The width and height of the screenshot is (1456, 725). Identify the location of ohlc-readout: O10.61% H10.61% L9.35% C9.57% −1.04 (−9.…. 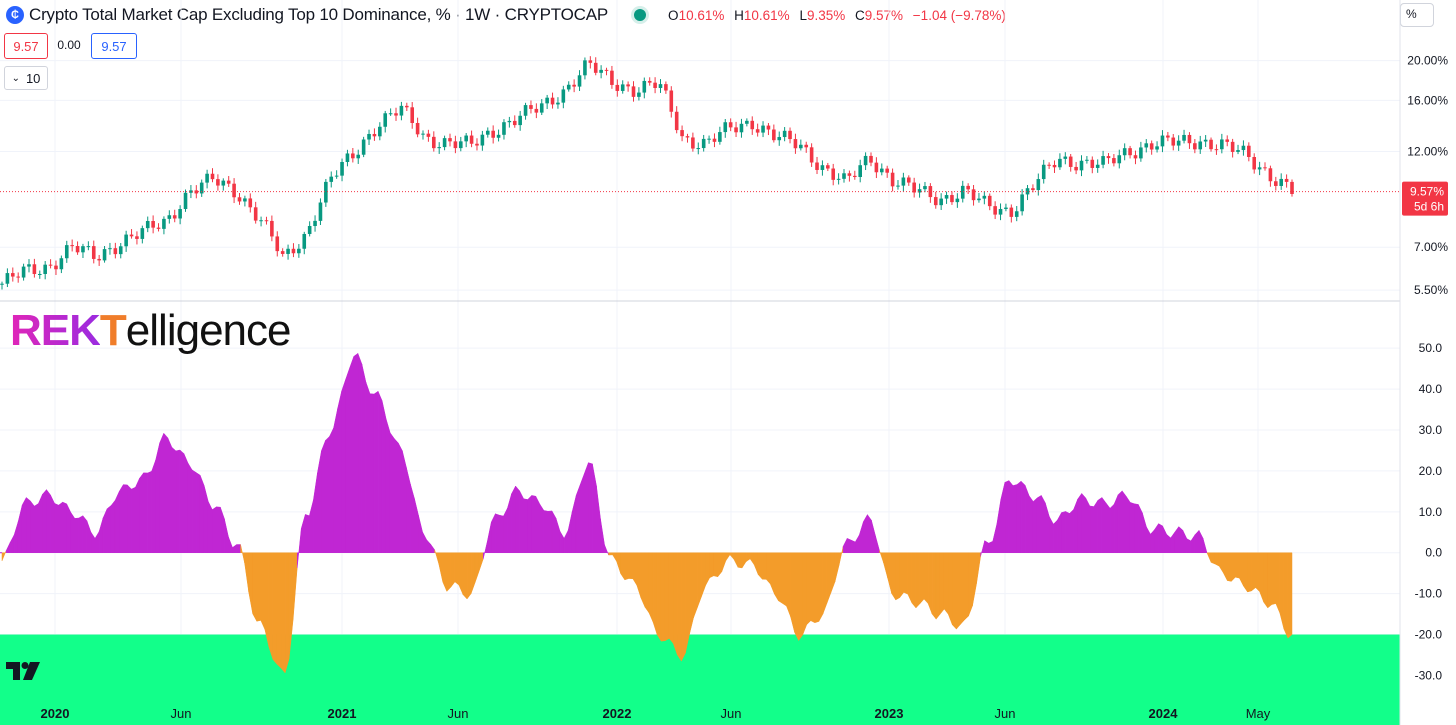
(840, 15).